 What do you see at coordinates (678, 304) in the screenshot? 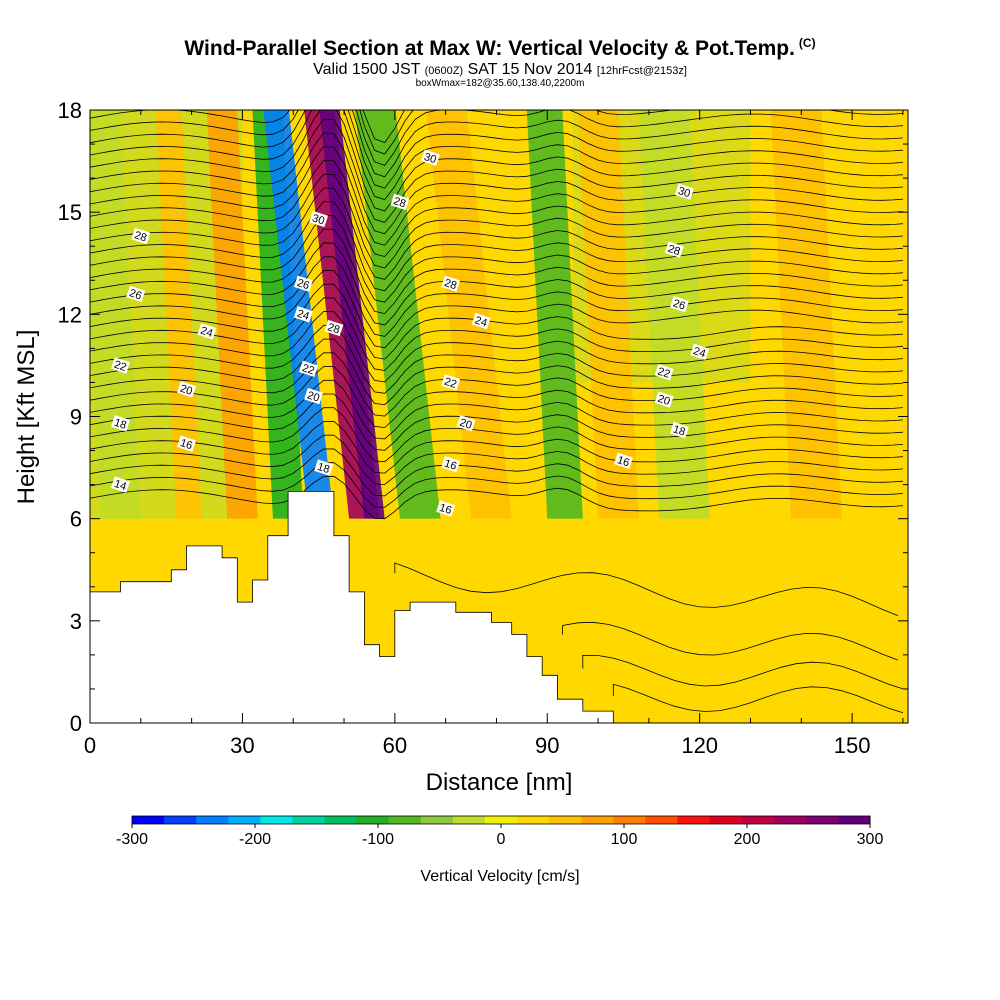
I see `isentrope-label-text: 26` at bounding box center [678, 304].